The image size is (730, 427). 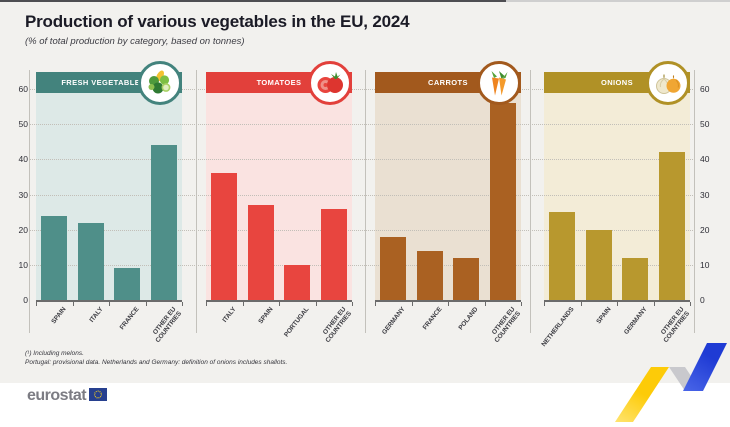 What do you see at coordinates (109, 301) in the screenshot?
I see `x-axis-fresh-vegetables` at bounding box center [109, 301].